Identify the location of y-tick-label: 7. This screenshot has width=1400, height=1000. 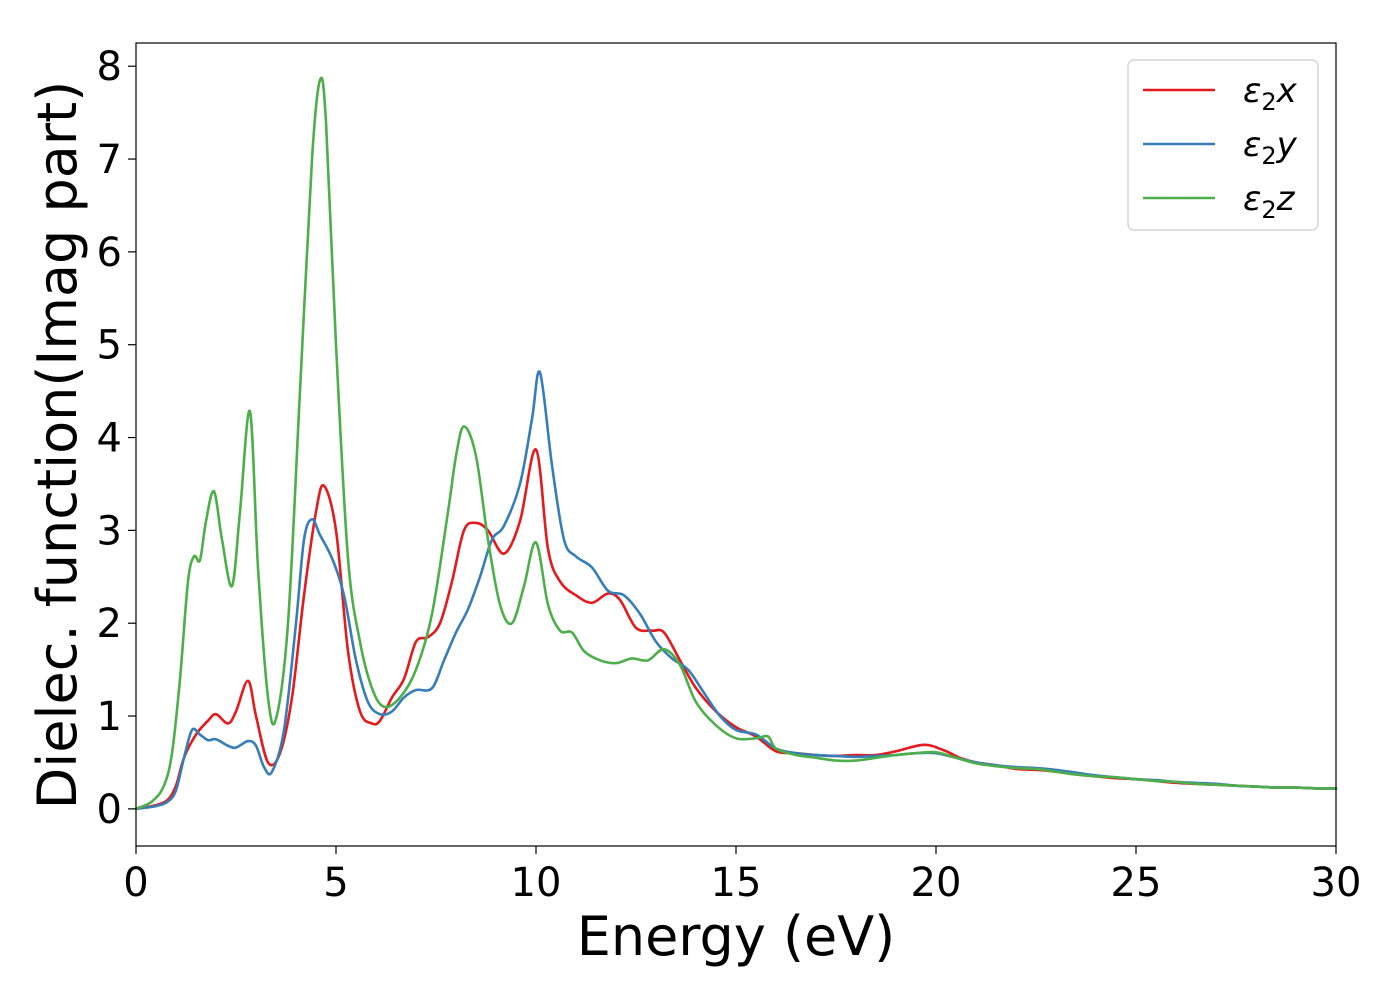
(109, 160).